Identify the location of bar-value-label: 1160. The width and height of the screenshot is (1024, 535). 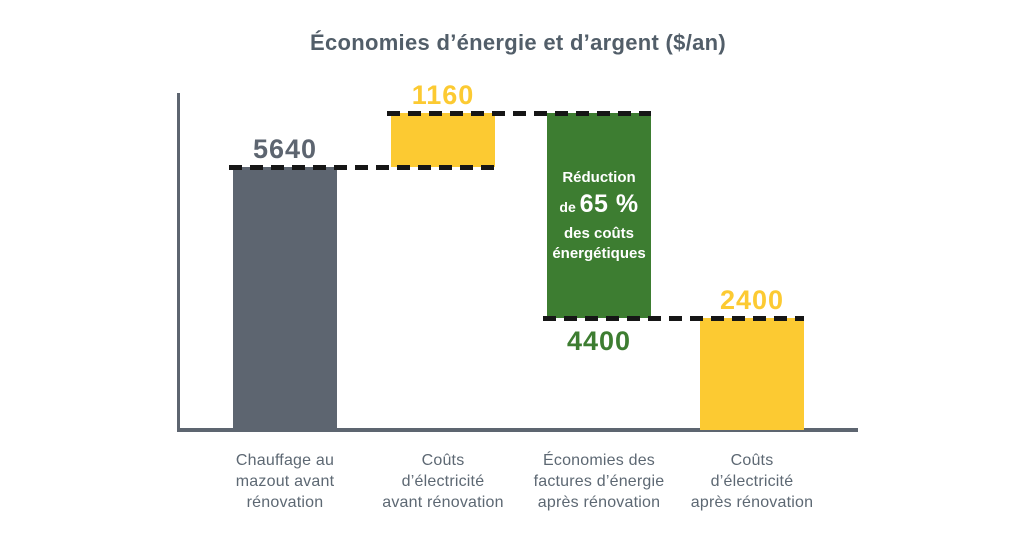
(443, 95).